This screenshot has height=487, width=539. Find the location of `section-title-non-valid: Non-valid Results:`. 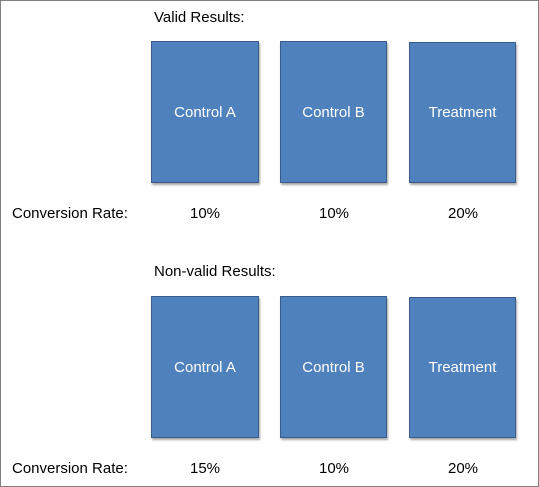

section-title-non-valid: Non-valid Results: is located at coordinates (215, 271).